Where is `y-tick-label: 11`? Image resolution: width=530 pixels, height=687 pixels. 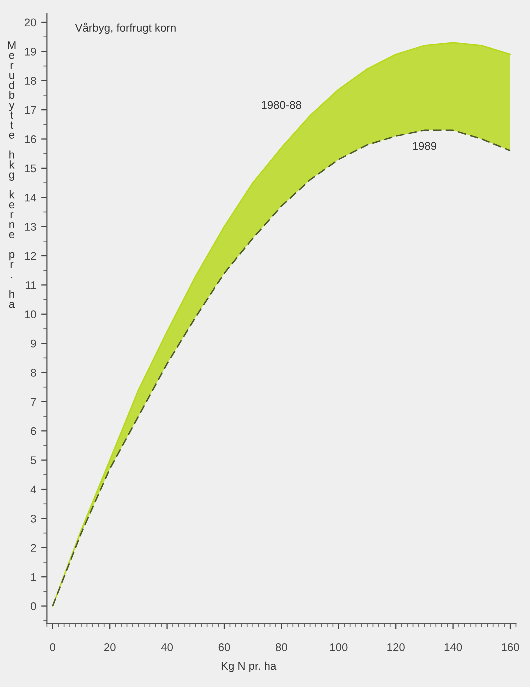
y-tick-label: 11 is located at coordinates (31, 286).